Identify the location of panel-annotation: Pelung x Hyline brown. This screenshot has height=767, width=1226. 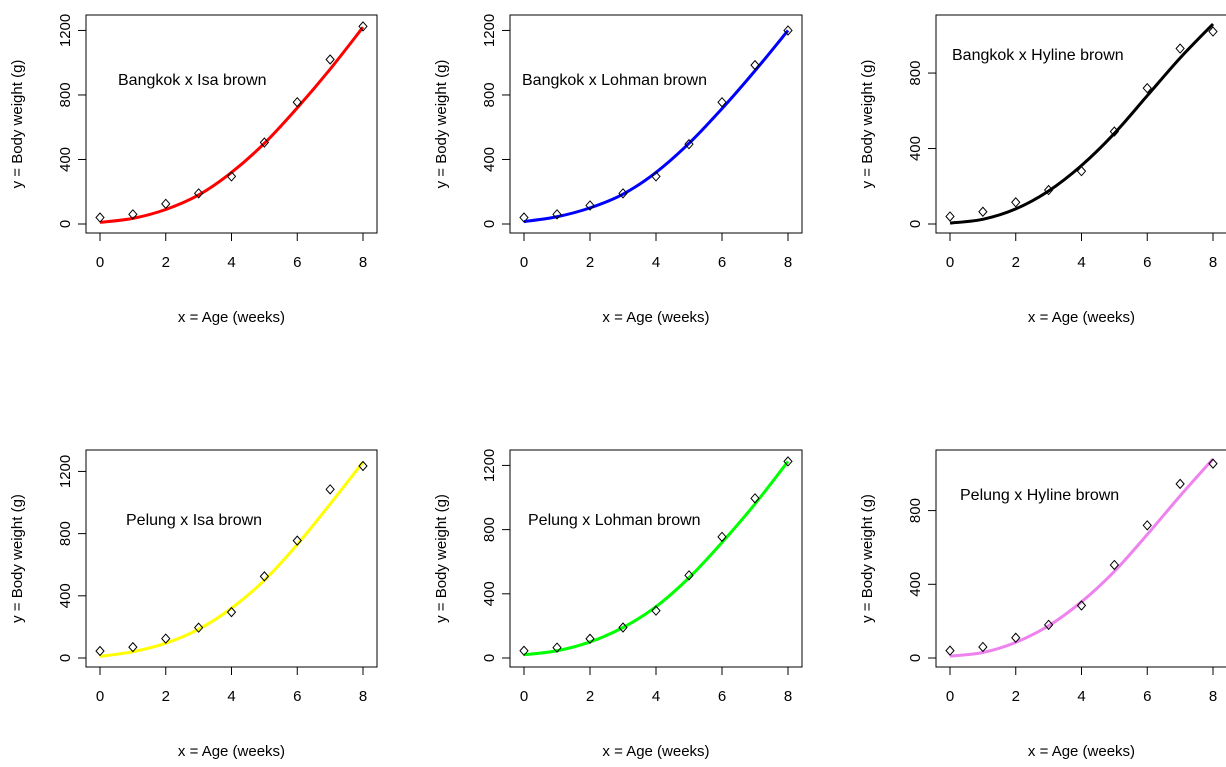
(1039, 495).